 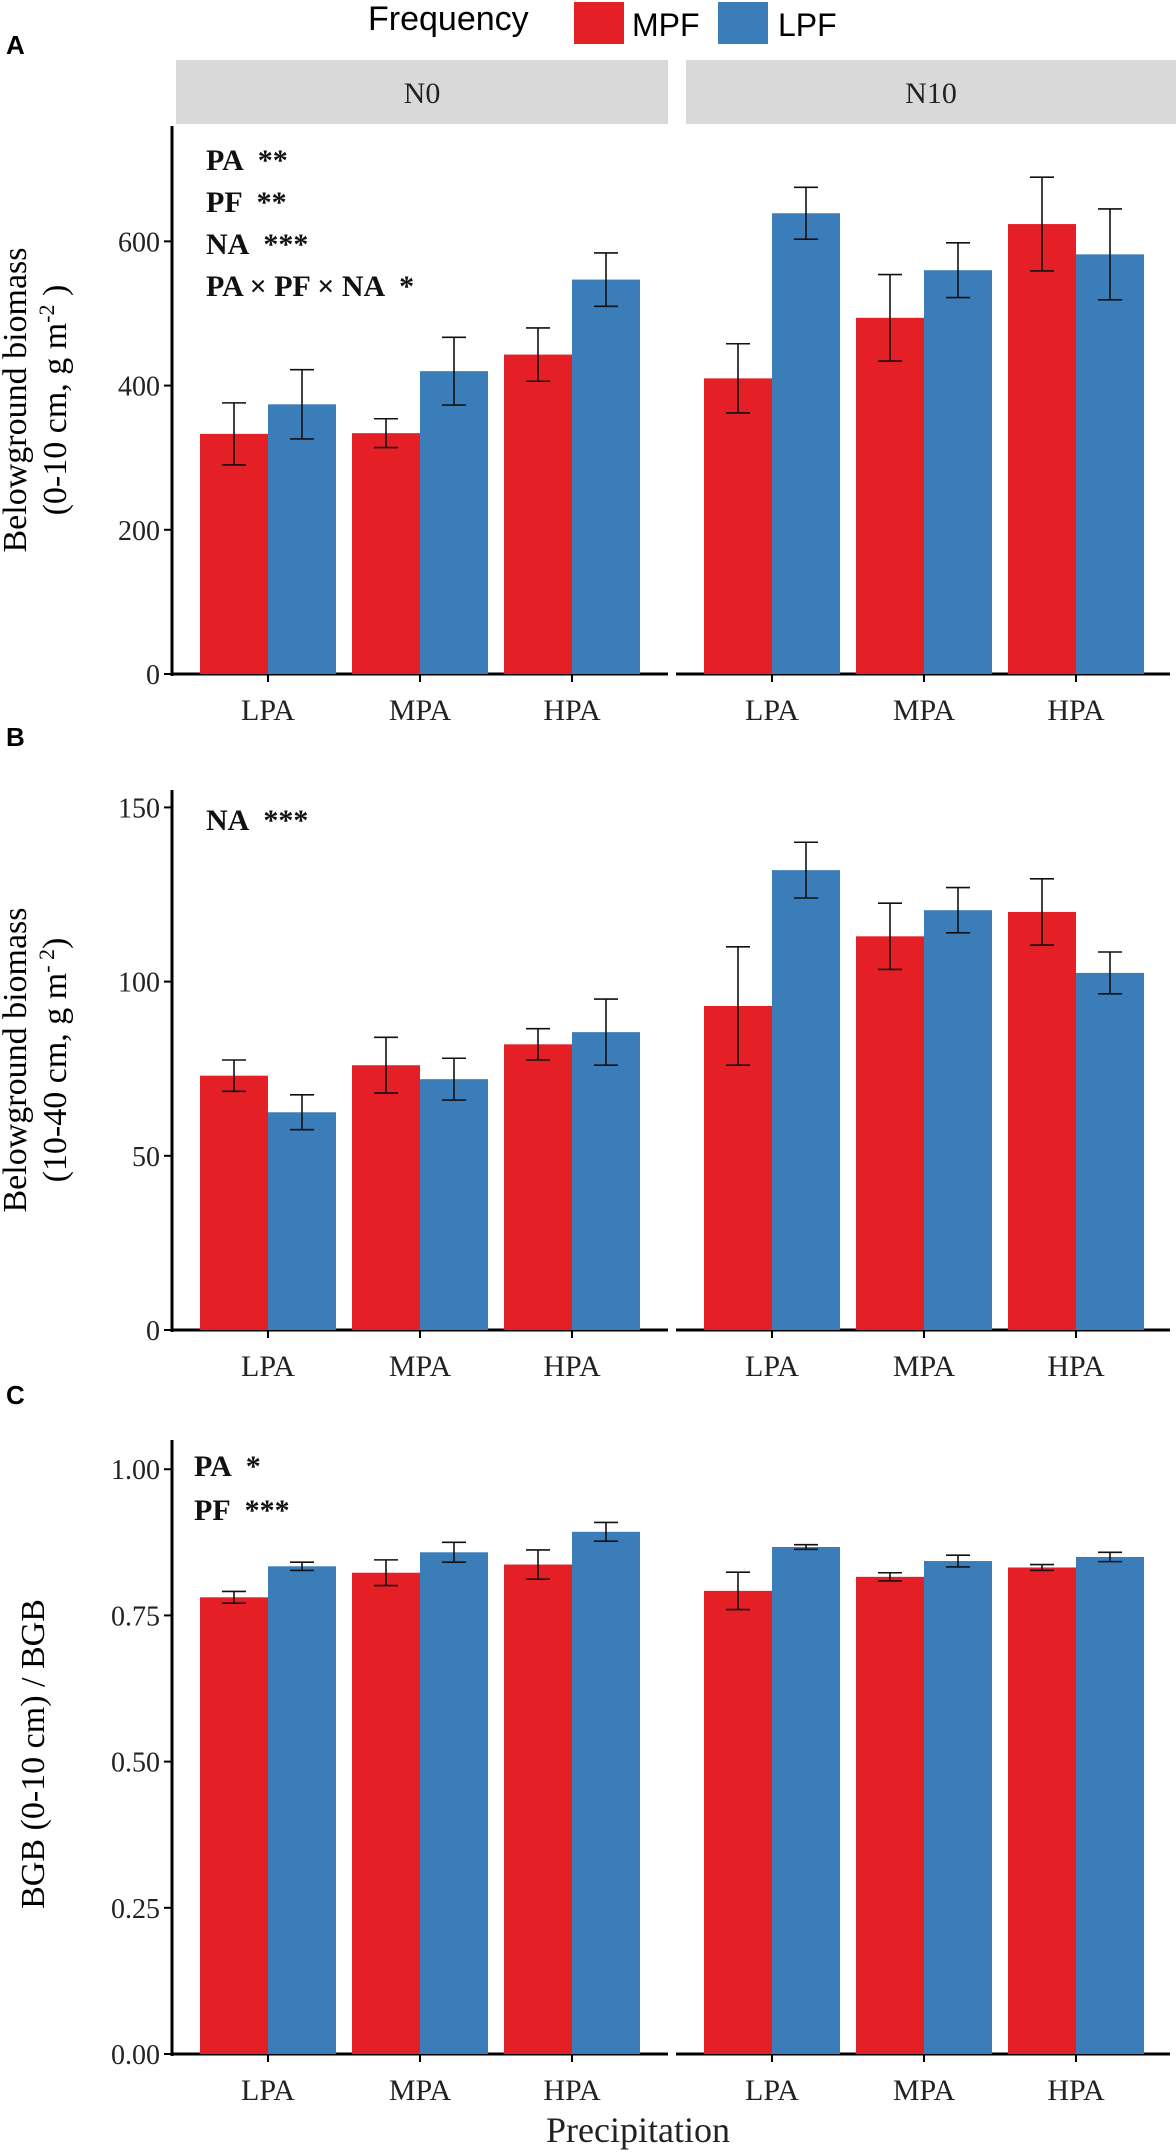 What do you see at coordinates (135, 1763) in the screenshot?
I see `y-tick-label: 0.50` at bounding box center [135, 1763].